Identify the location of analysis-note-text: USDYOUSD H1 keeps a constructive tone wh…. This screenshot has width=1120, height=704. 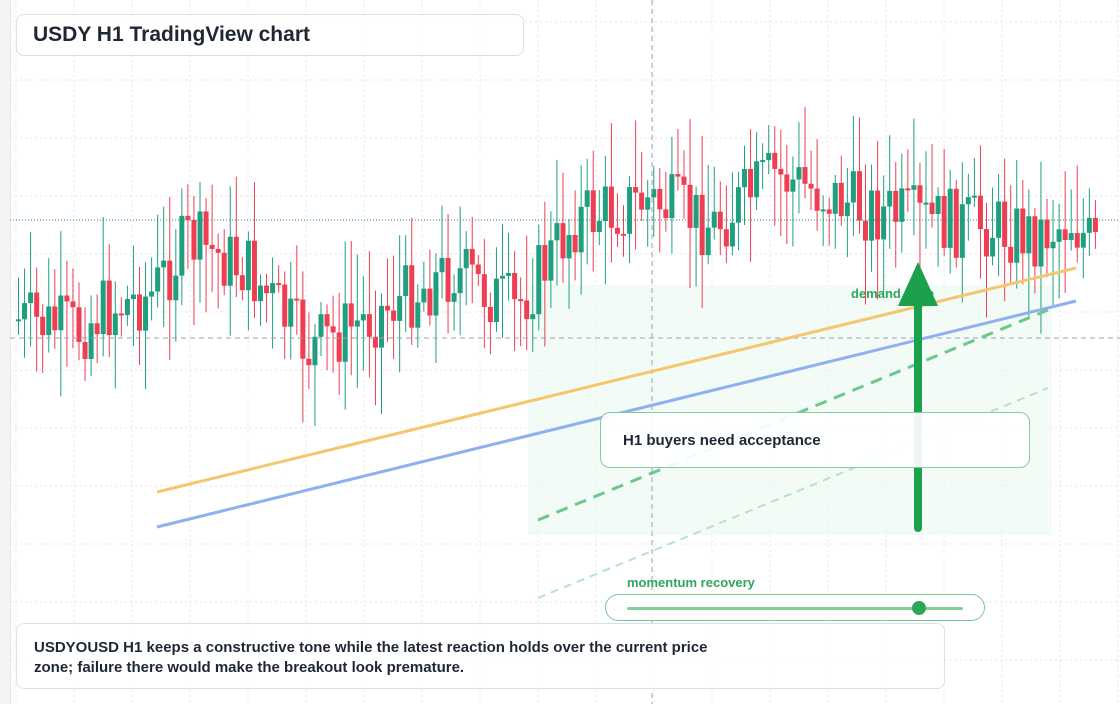
(371, 657).